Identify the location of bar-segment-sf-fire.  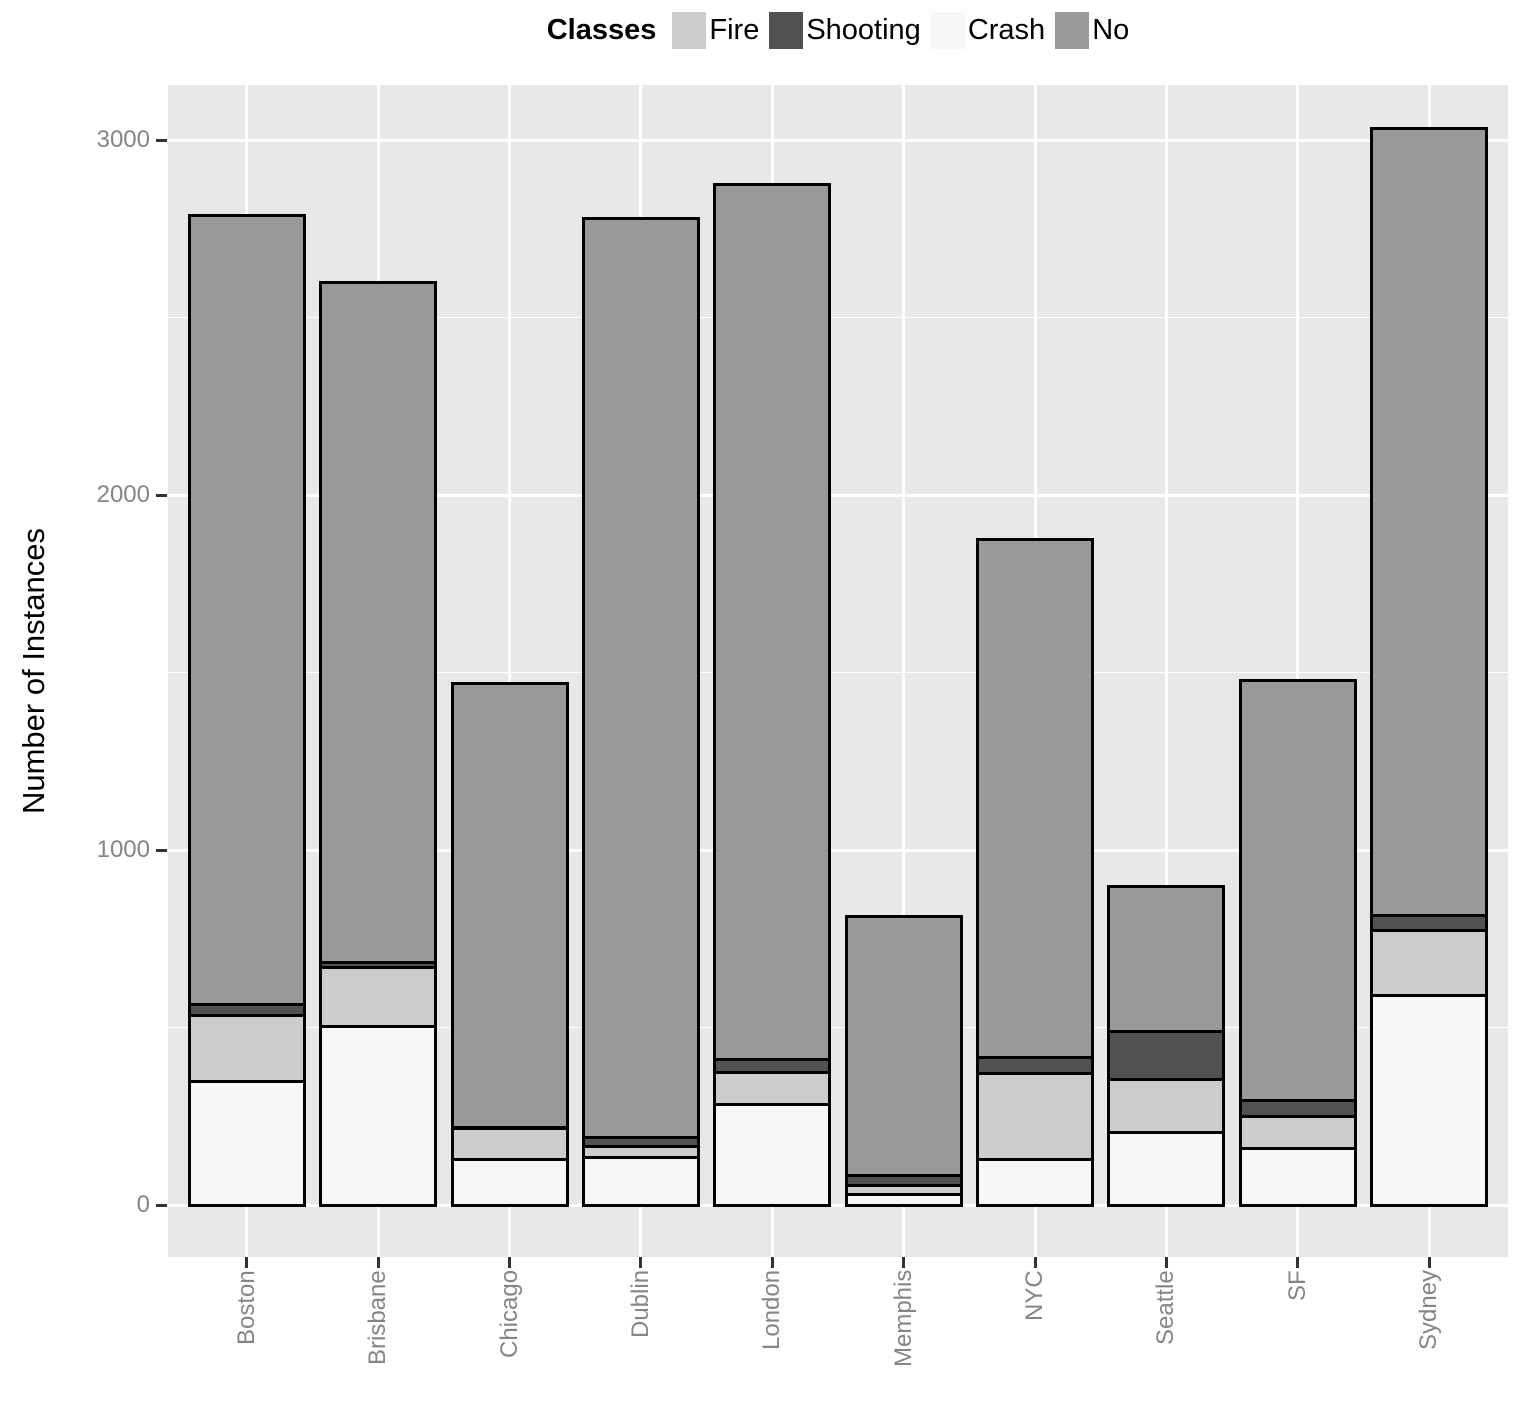
(1297, 1132).